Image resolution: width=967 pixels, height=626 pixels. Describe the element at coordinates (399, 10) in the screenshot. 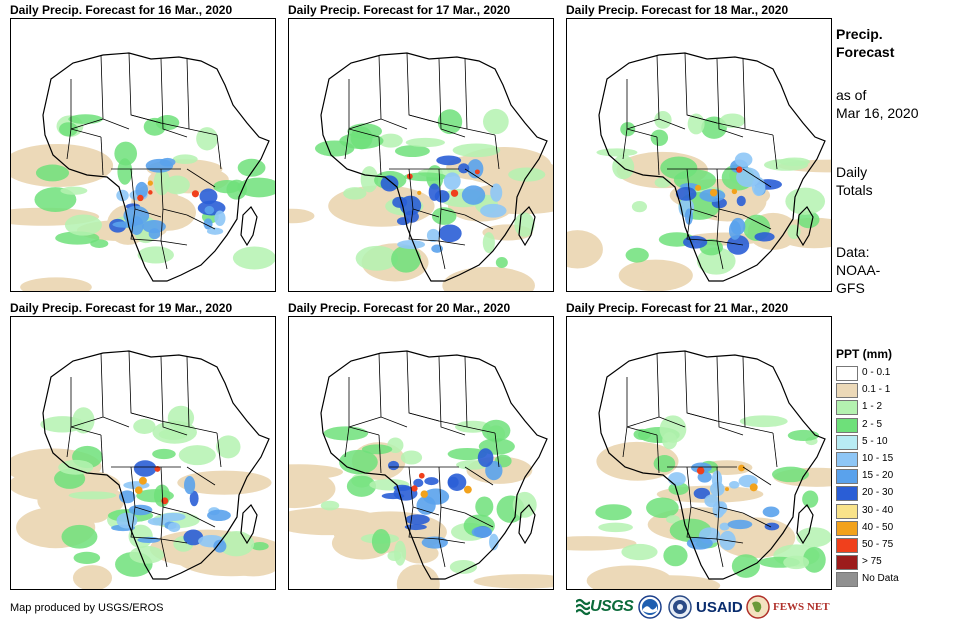

I see `panel-title: Daily Precip. Forecast for 17 Mar., 2020` at that location.